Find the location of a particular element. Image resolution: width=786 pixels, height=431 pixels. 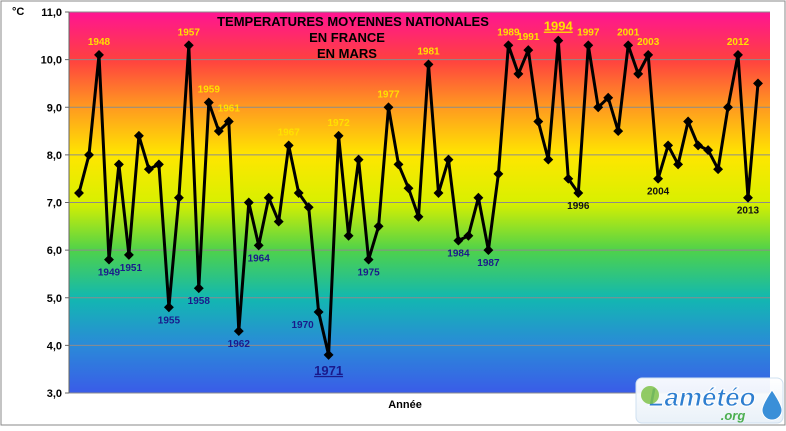

year-annotation: 1970 is located at coordinates (302, 325).